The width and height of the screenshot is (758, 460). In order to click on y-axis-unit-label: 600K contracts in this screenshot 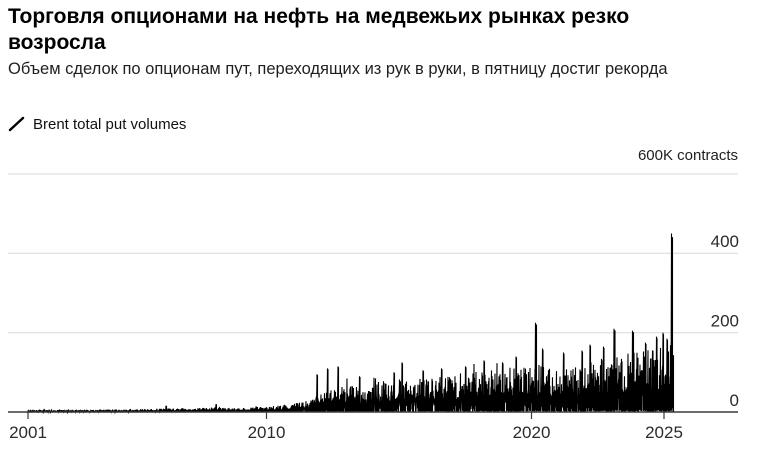, I will do `click(687, 155)`.